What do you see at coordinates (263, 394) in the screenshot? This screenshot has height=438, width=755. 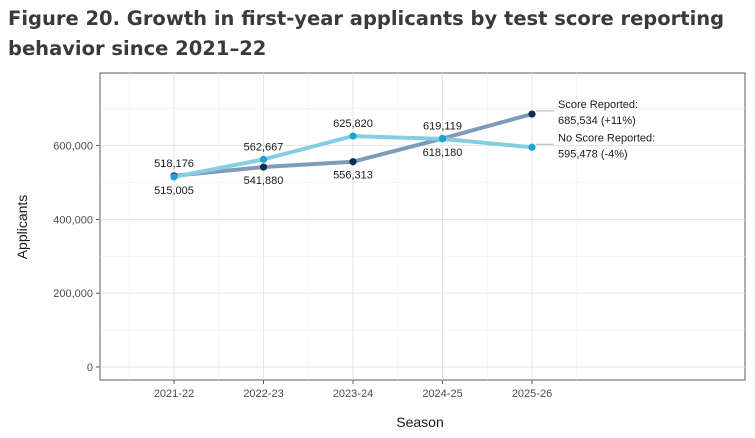 I see `x-tick-label: 2022-23` at bounding box center [263, 394].